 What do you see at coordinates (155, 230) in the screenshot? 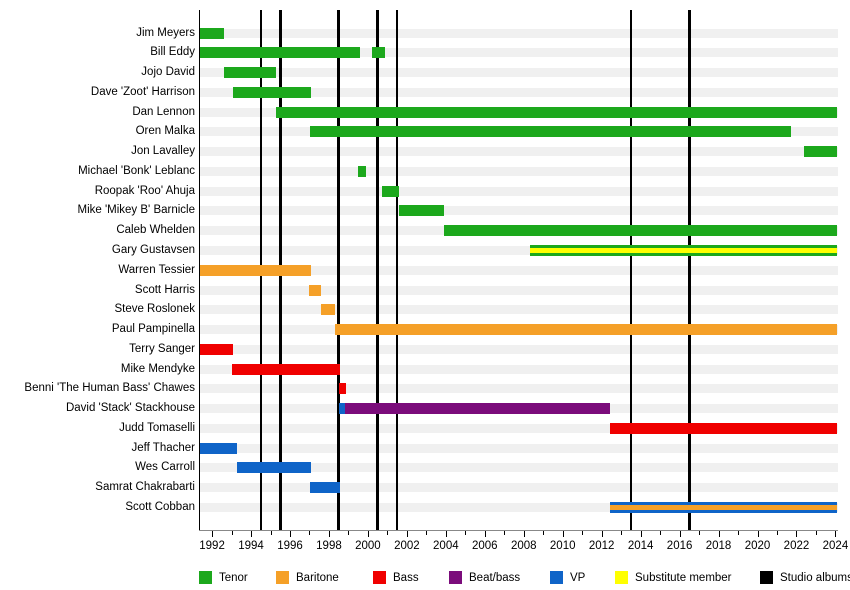
I see `member-label: Caleb Whelden` at bounding box center [155, 230].